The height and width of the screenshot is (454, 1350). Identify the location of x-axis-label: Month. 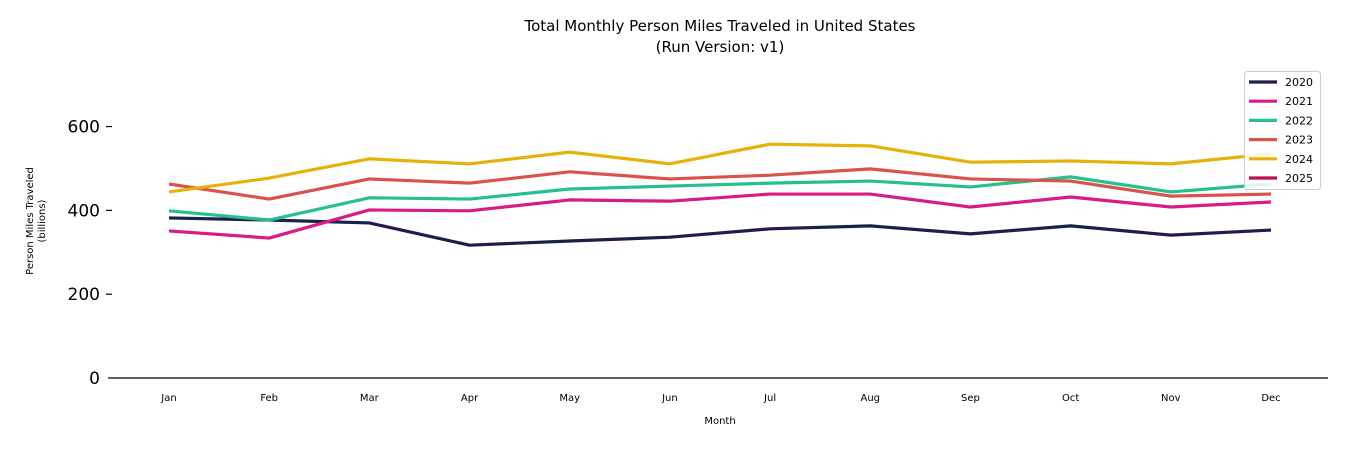
(719, 421).